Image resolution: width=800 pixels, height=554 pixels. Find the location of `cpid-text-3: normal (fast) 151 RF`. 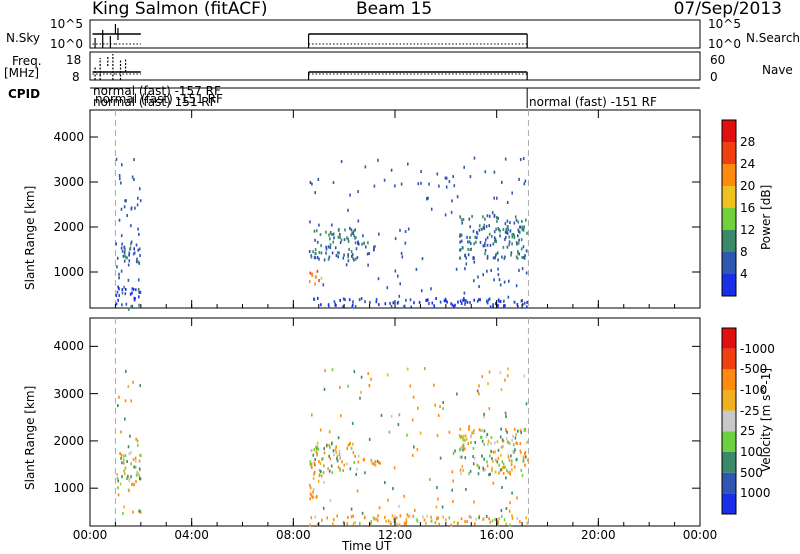

cpid-text-3: normal (fast) 151 RF is located at coordinates (155, 102).